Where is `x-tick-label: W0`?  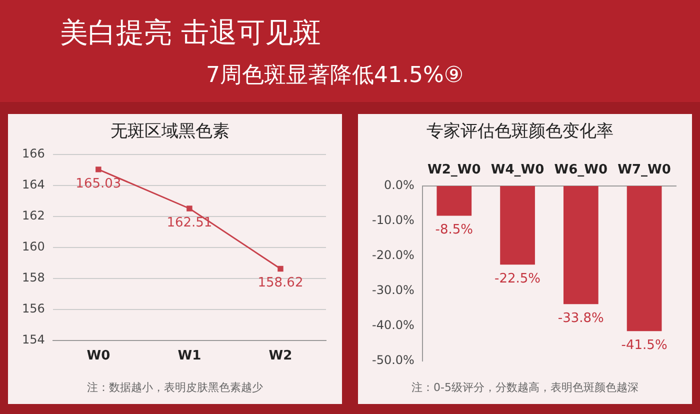
x-tick-label: W0 is located at coordinates (98, 356).